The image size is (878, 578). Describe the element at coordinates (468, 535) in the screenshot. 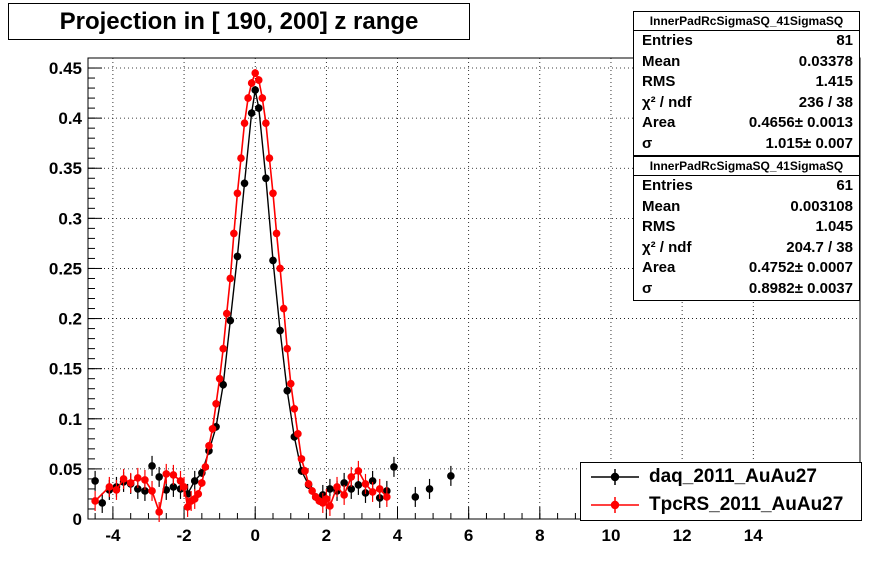

I see `x-tick-label: 6` at that location.